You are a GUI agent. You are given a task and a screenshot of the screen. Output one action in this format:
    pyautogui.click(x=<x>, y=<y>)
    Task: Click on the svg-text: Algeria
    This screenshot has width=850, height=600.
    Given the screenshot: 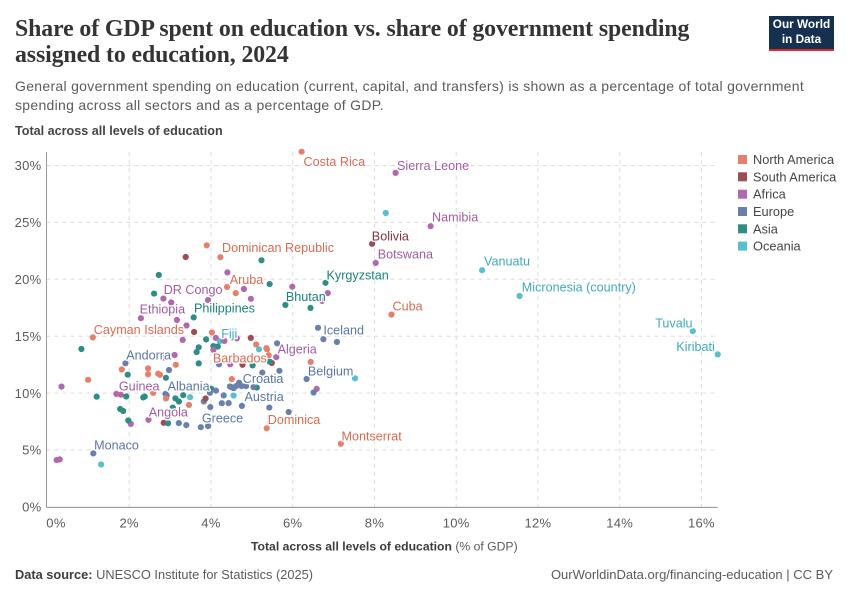 What is the action you would take?
    pyautogui.click(x=297, y=350)
    